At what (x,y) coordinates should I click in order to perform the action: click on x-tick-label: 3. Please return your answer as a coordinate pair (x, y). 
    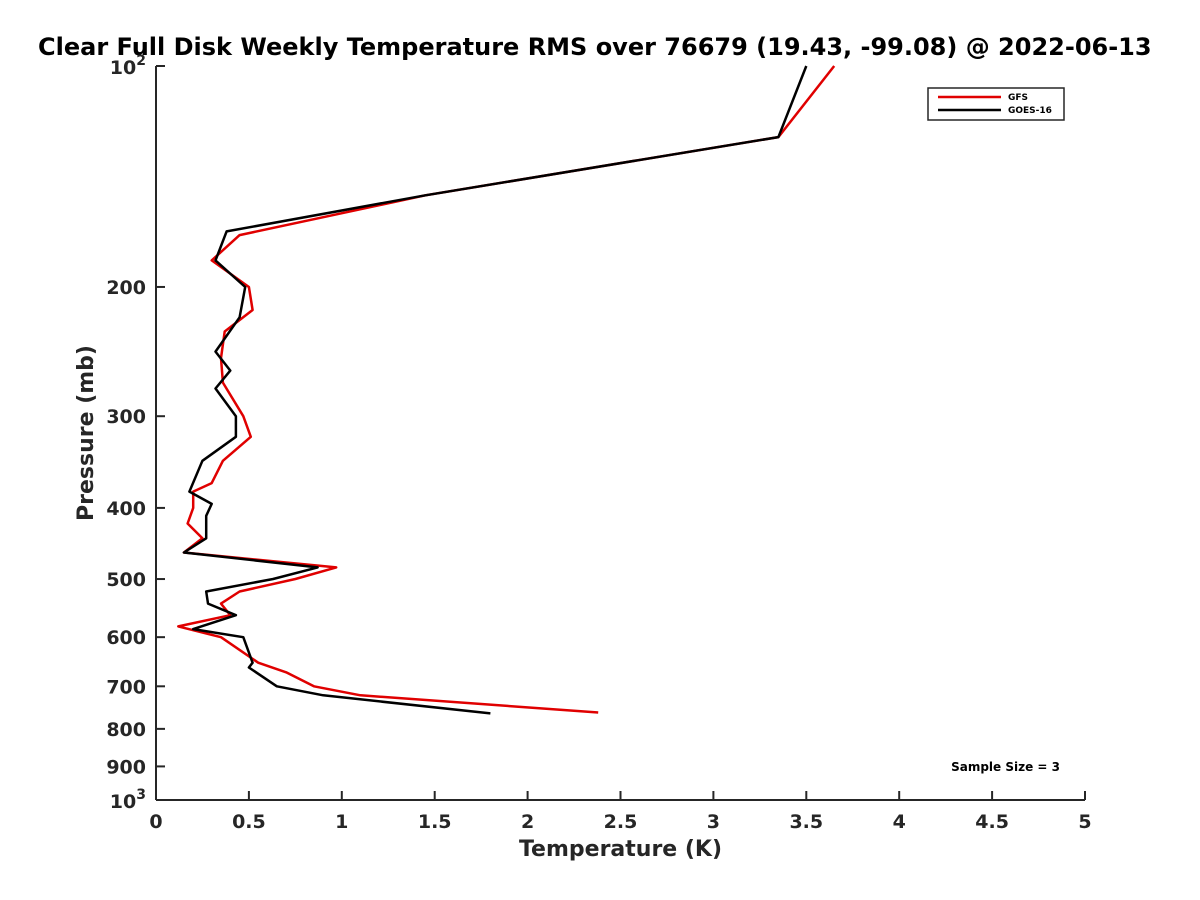
    Looking at the image, I should click on (713, 822).